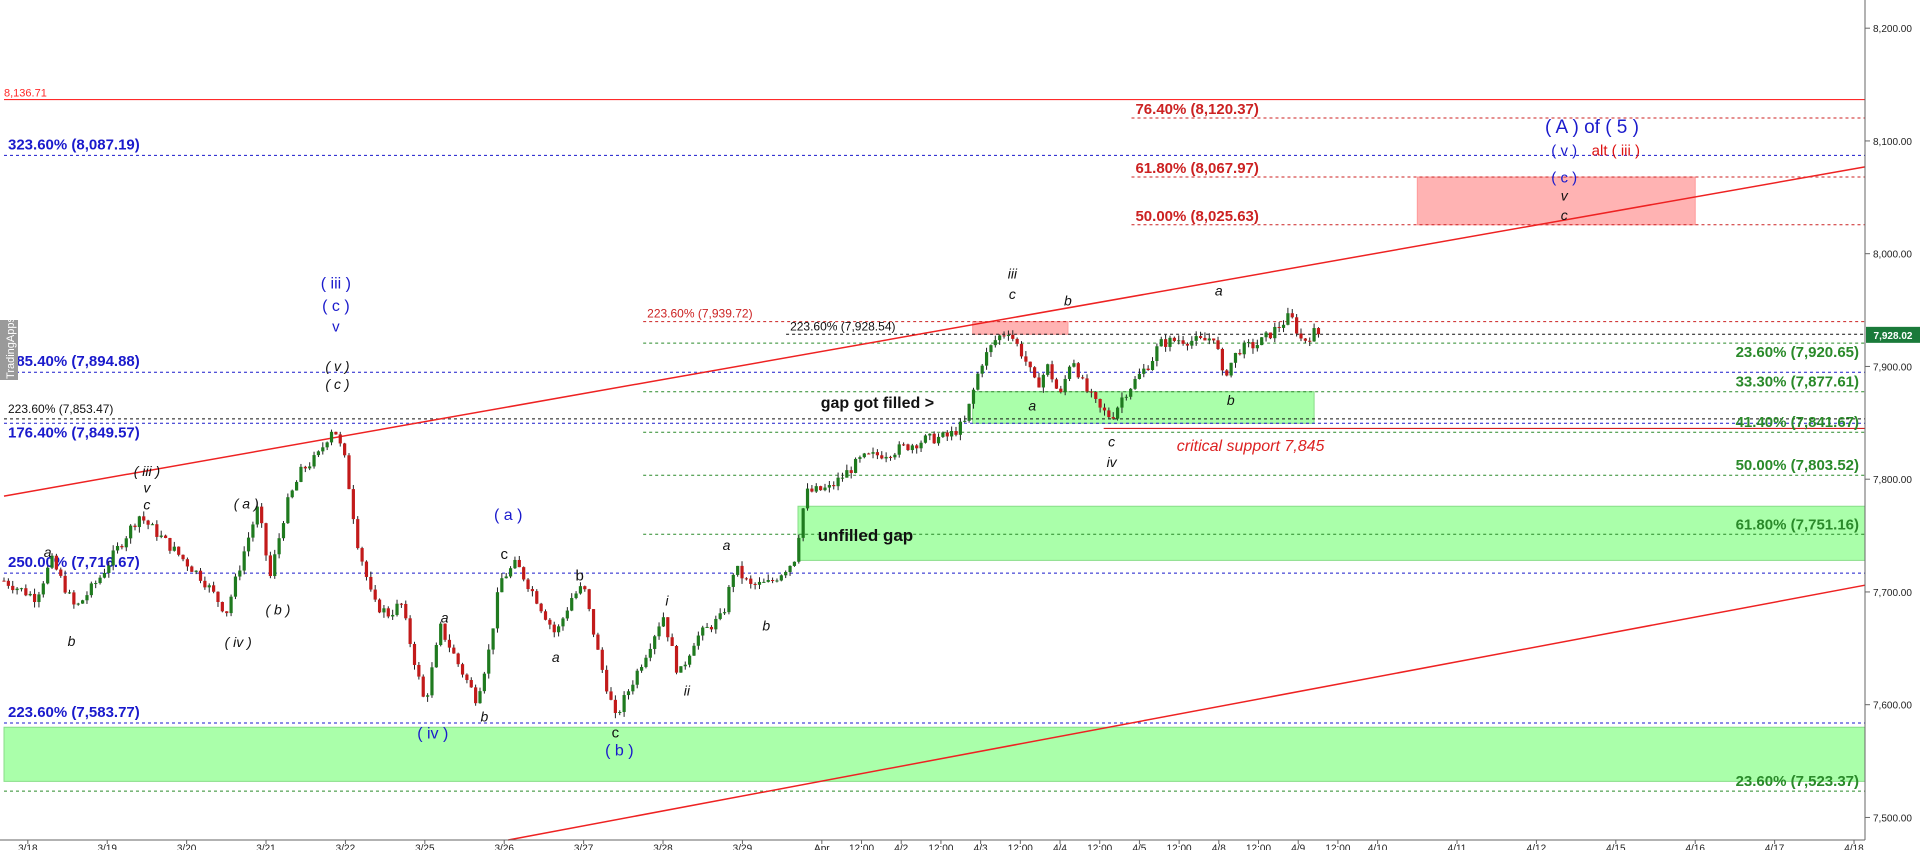 This screenshot has height=855, width=1920. Describe the element at coordinates (1251, 446) in the screenshot. I see `wave-label-15: critical support 7,845` at that location.